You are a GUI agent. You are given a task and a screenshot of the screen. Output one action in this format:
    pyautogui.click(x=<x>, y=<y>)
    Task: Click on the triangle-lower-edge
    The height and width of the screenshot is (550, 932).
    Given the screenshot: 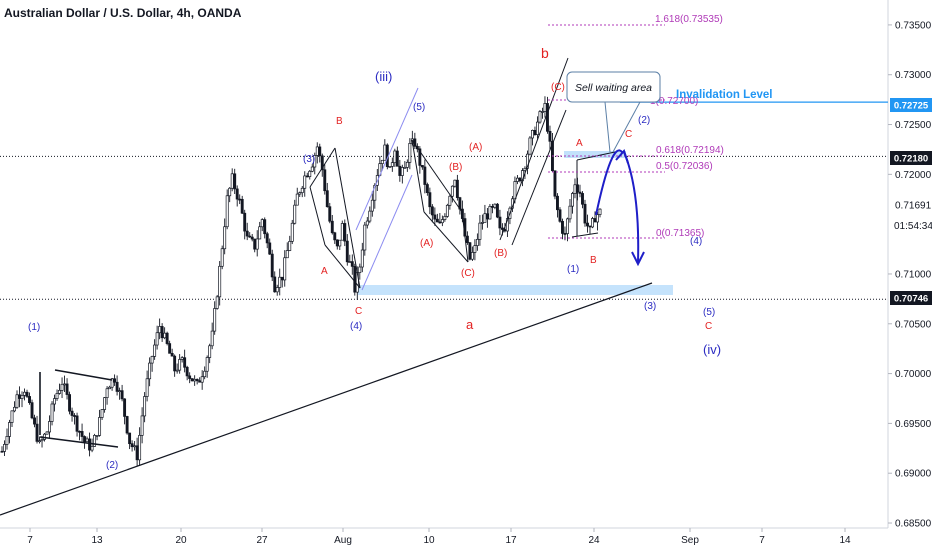 What is the action you would take?
    pyautogui.click(x=79, y=442)
    